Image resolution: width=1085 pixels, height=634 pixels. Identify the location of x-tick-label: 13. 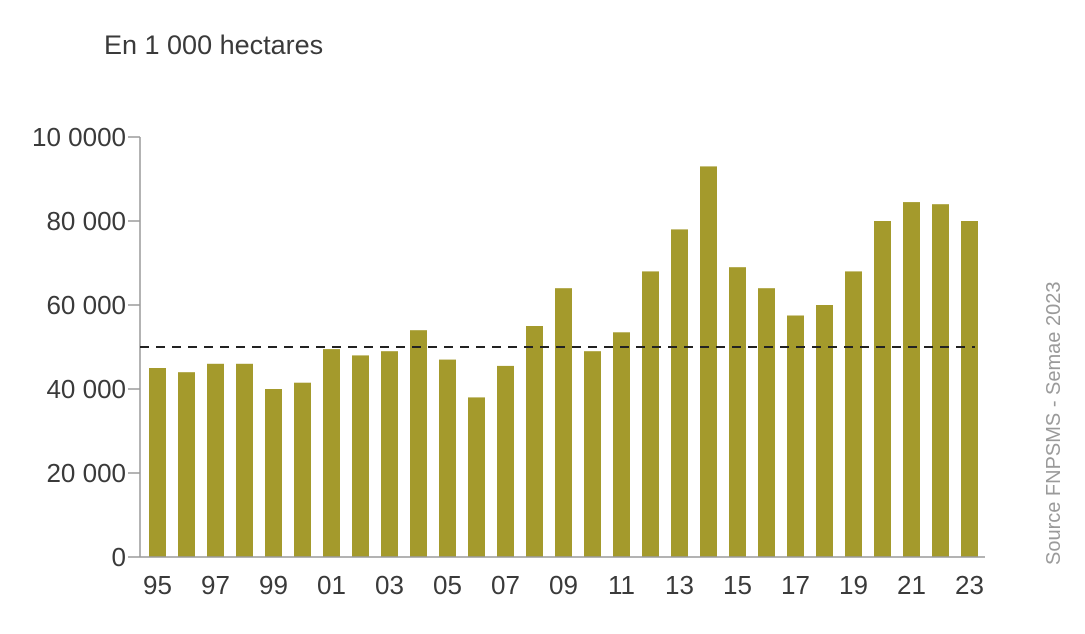
(679, 585).